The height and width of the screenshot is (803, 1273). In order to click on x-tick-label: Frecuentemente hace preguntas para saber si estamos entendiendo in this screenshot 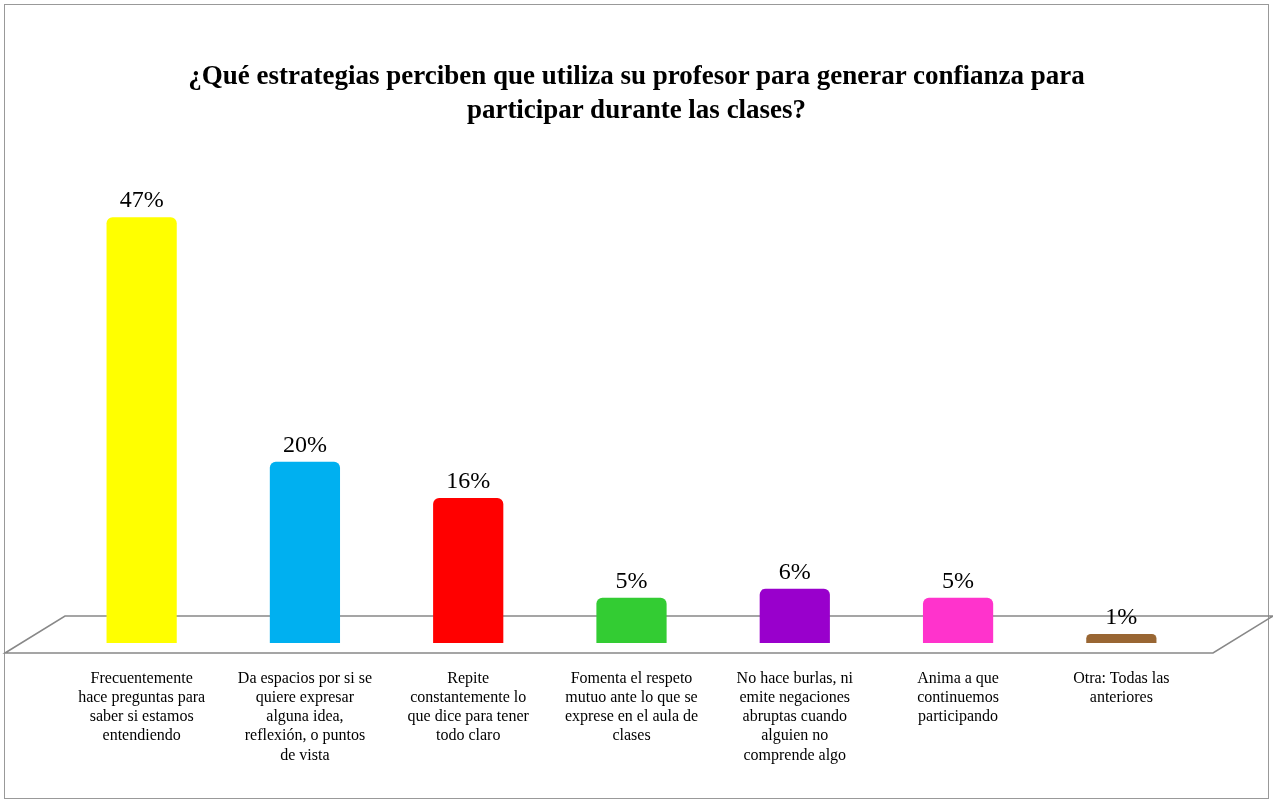, I will do `click(142, 706)`.